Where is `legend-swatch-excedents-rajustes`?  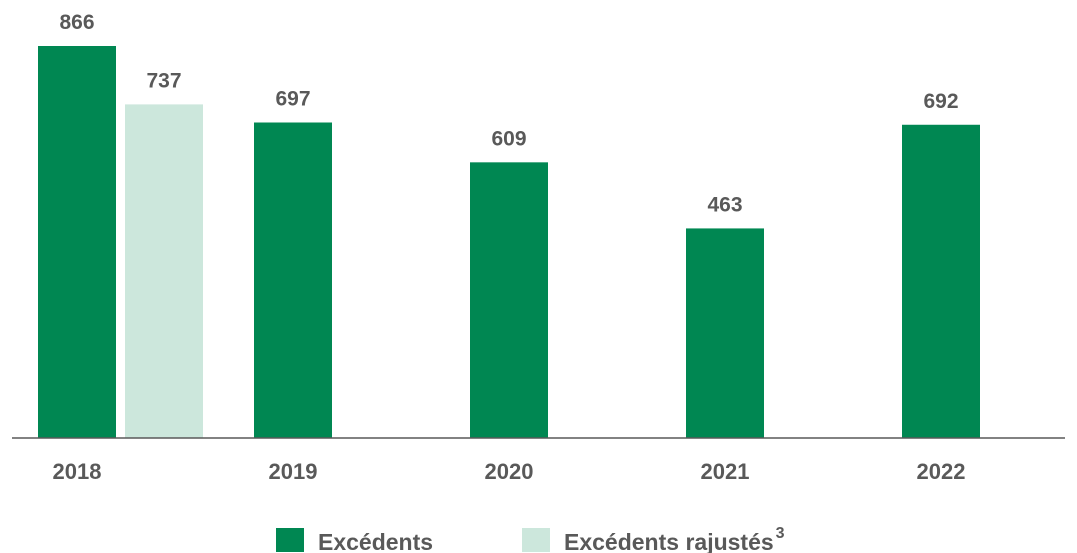
legend-swatch-excedents-rajustes is located at coordinates (536, 540).